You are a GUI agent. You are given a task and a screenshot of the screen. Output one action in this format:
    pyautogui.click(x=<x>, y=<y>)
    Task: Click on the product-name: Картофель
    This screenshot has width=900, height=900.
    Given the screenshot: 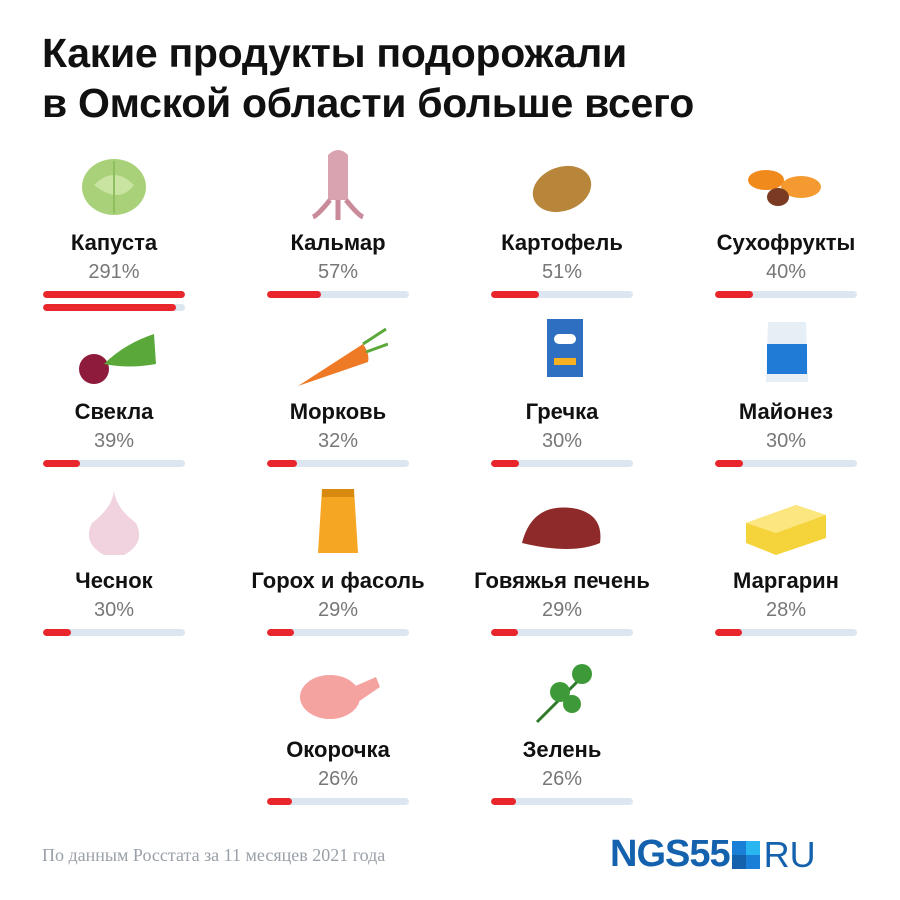 What is the action you would take?
    pyautogui.click(x=562, y=242)
    